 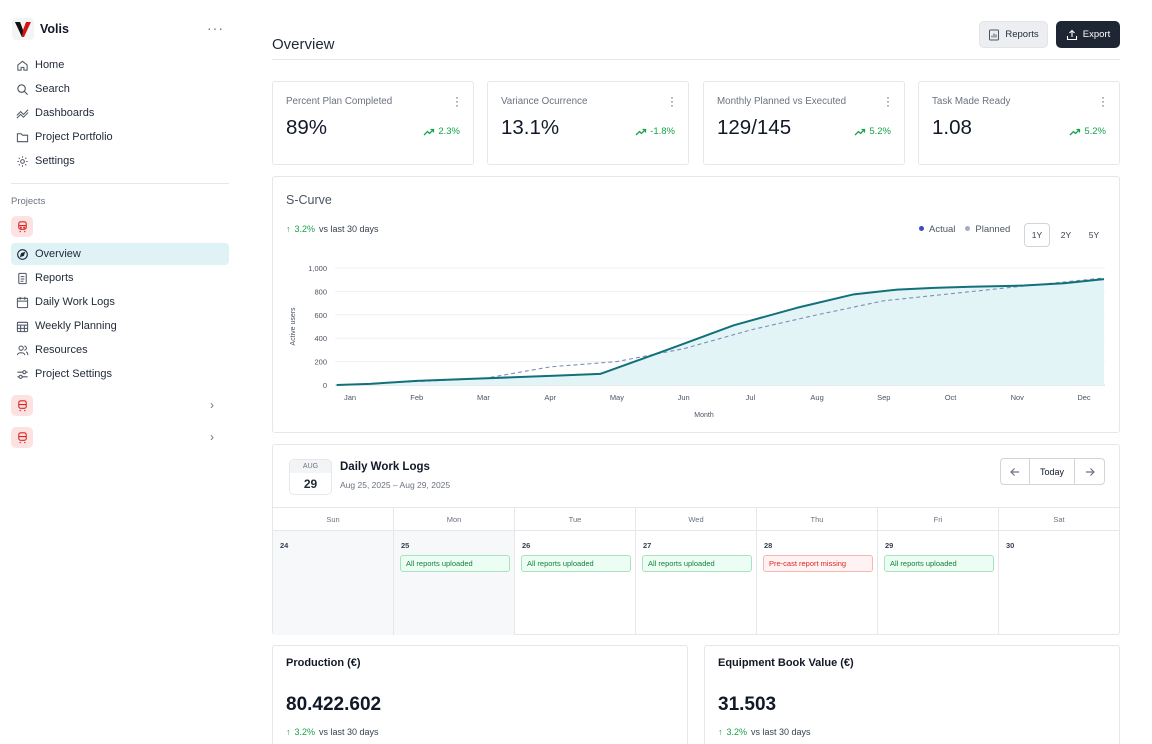 What do you see at coordinates (880, 131) in the screenshot?
I see `kpi-trend-value: 5.2%` at bounding box center [880, 131].